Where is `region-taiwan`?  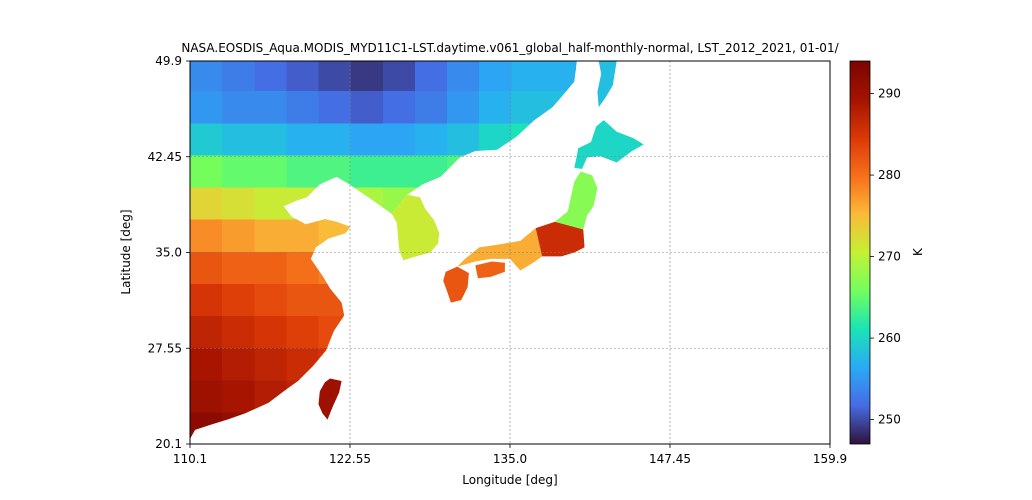
region-taiwan is located at coordinates (330, 399).